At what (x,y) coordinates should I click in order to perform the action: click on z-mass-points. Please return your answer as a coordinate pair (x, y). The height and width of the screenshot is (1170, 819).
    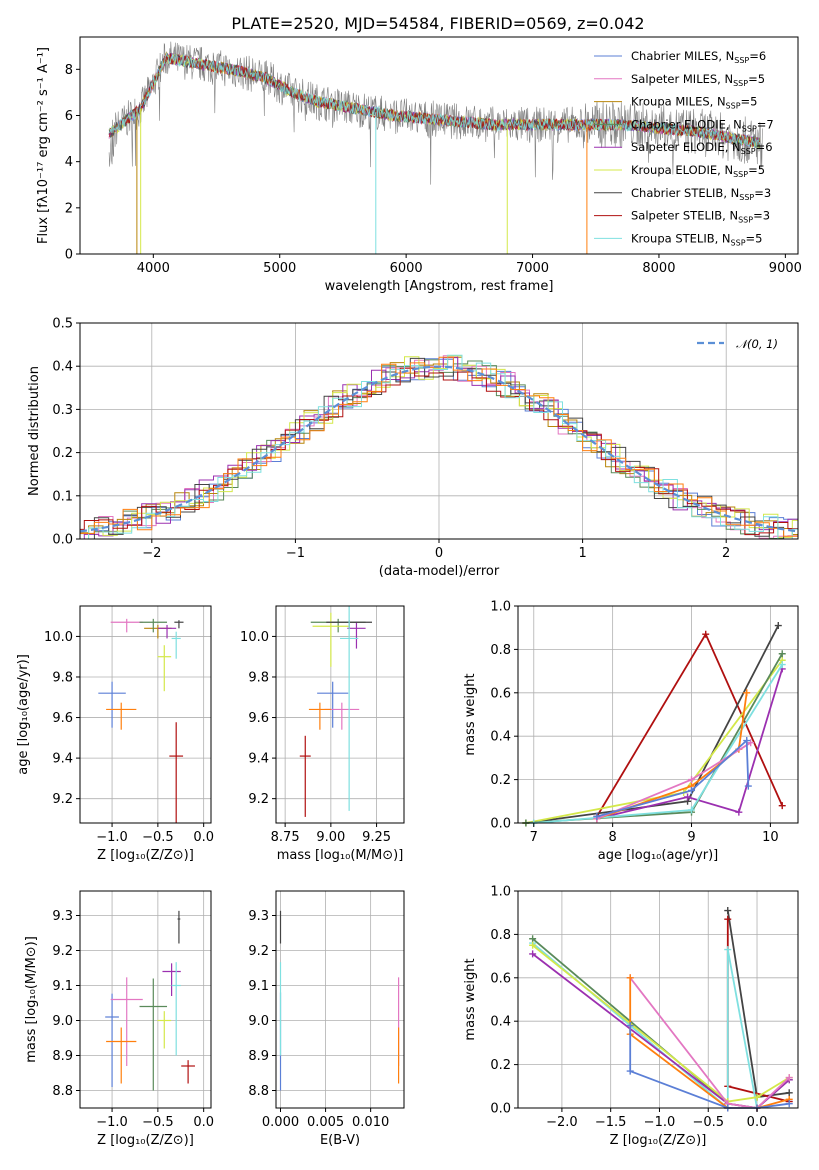
    Looking at the image, I should click on (150, 1000).